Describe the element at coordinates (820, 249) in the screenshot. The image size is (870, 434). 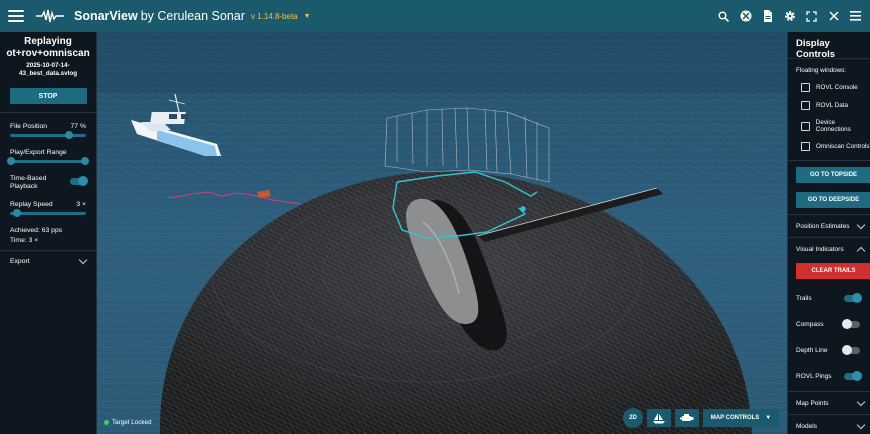
I see `visual-indicators-label: Visual Indicators` at that location.